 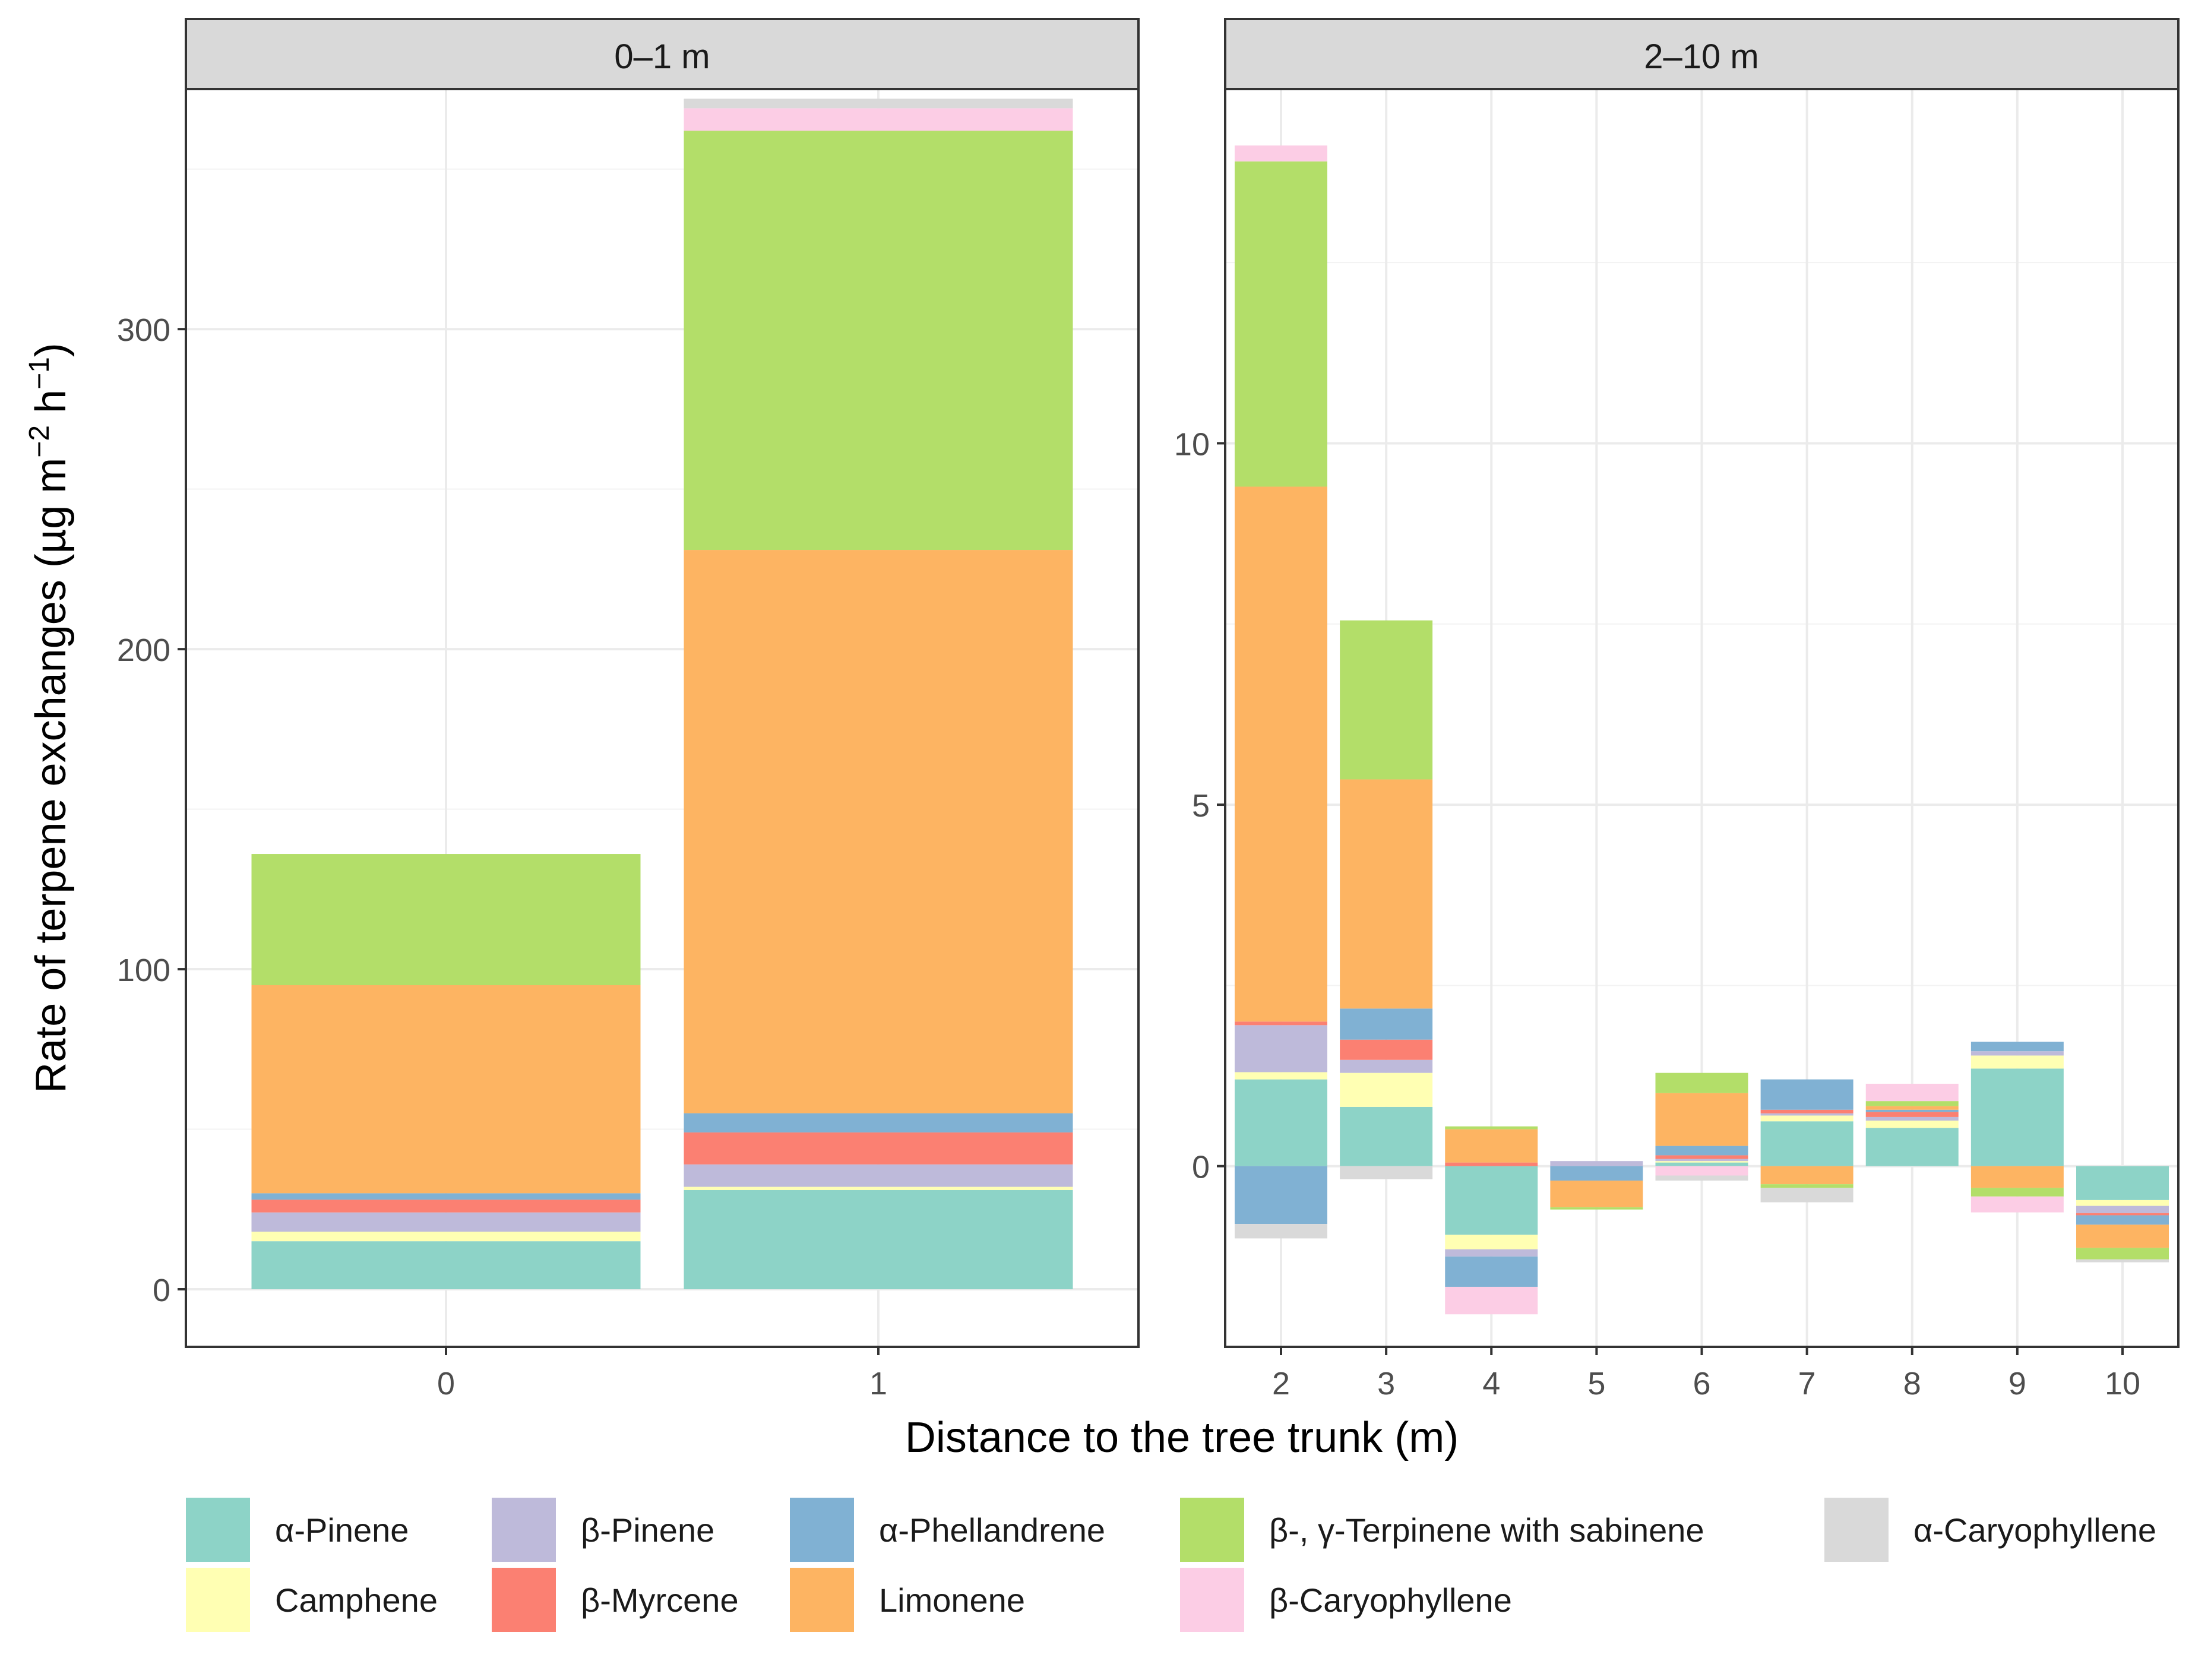 I want to click on x-tick-label: 2, so click(x=1281, y=1383).